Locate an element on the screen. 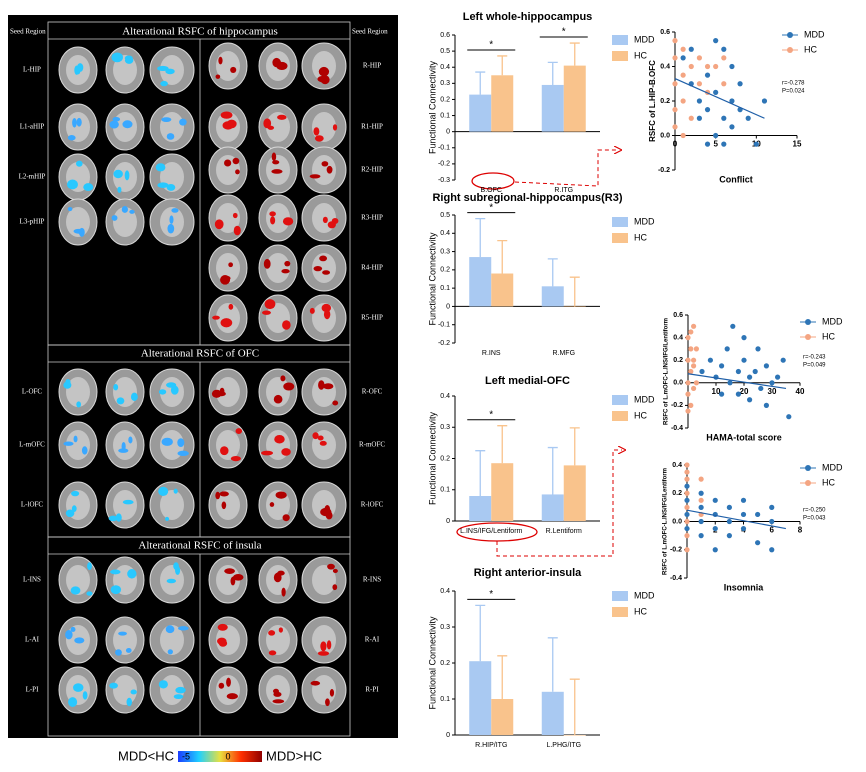 The width and height of the screenshot is (866, 772). legend-label: MDD is located at coordinates (644, 39).